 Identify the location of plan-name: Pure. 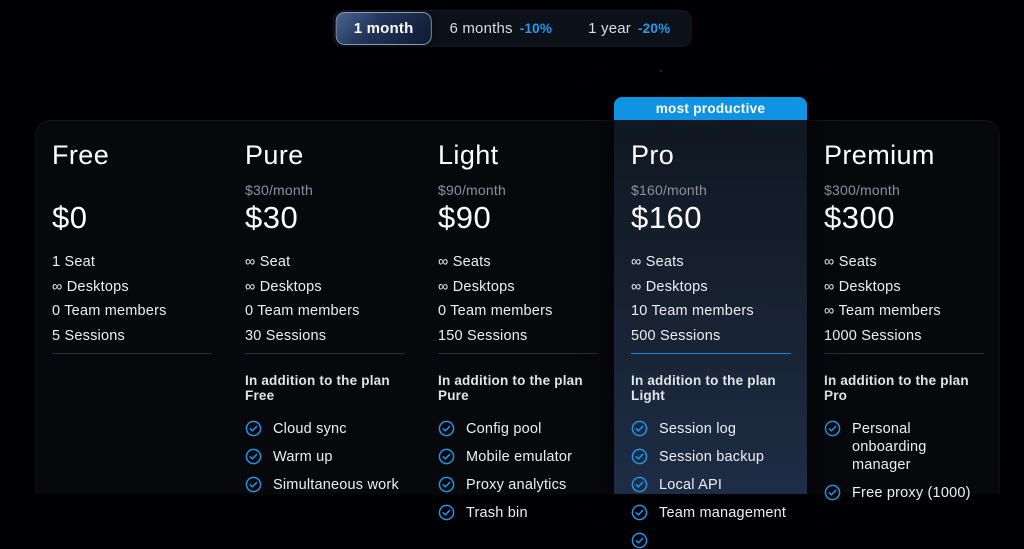
(274, 155).